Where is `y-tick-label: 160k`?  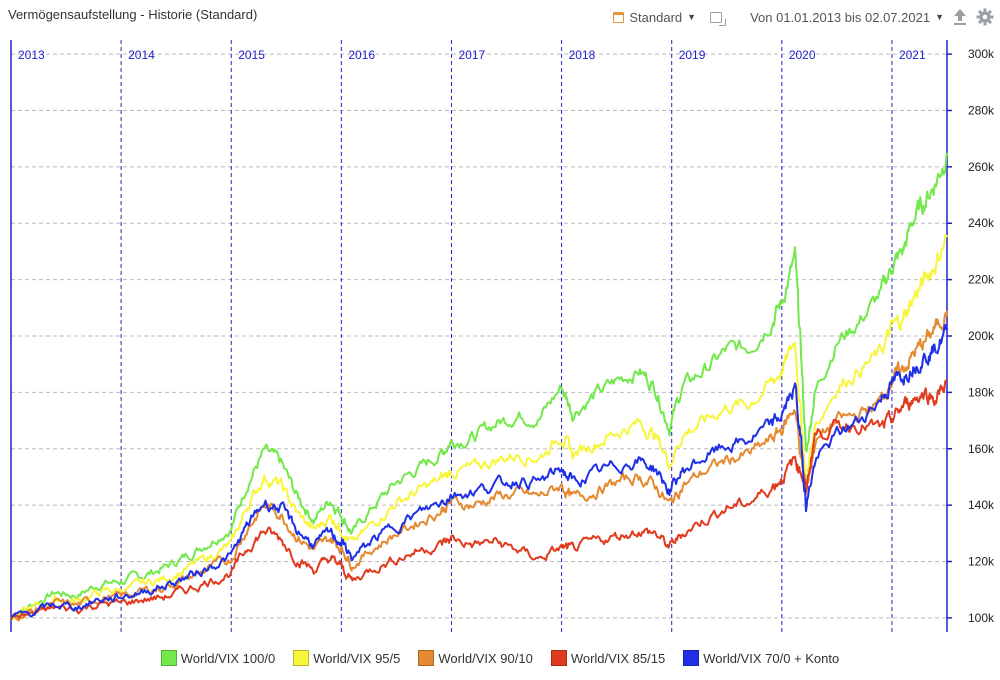
y-tick-label: 160k is located at coordinates (981, 449).